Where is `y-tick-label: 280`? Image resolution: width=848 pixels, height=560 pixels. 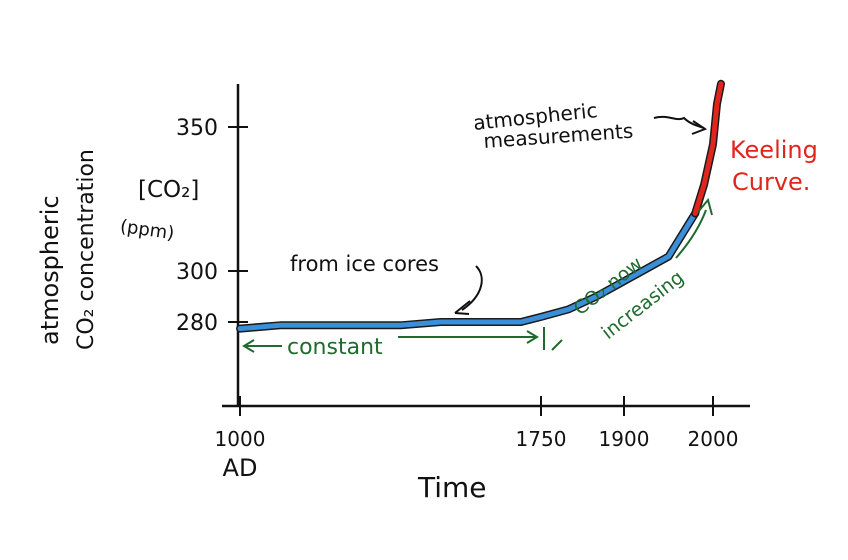 y-tick-label: 280 is located at coordinates (197, 323).